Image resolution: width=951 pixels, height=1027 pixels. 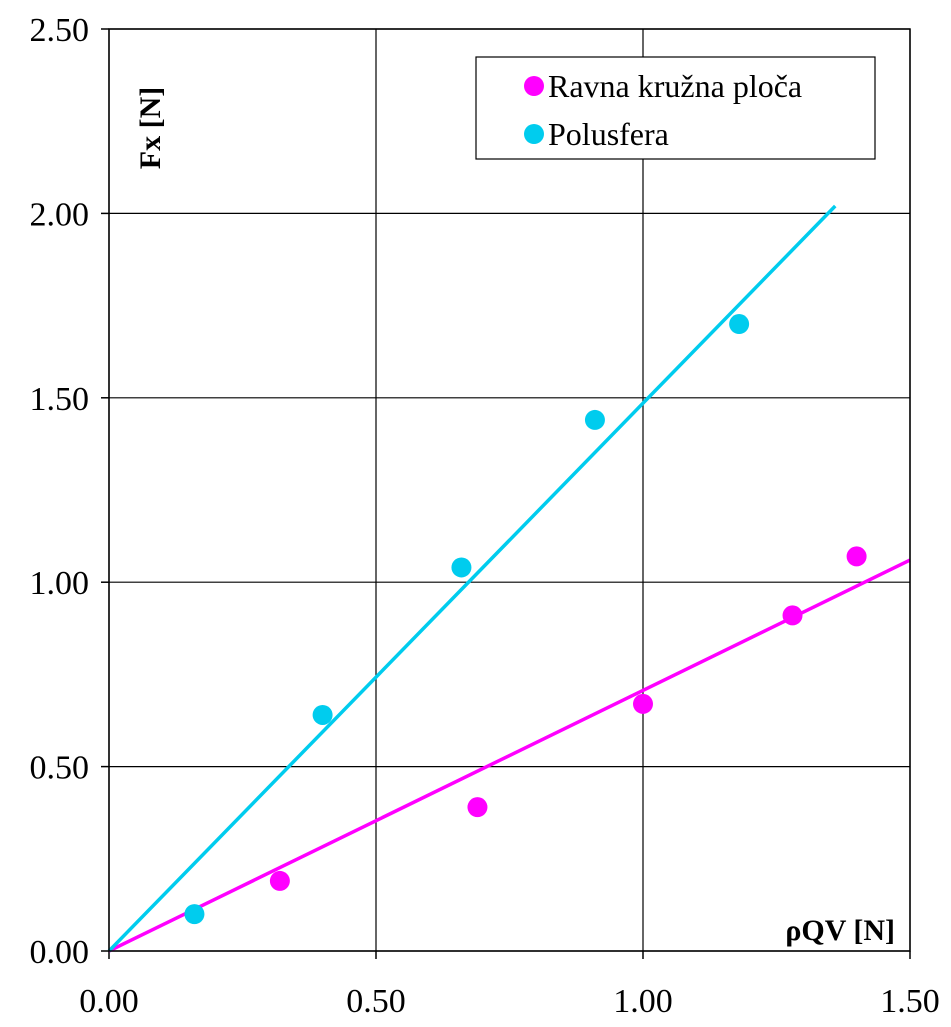 What do you see at coordinates (534, 134) in the screenshot?
I see `legend-marker-polusfera` at bounding box center [534, 134].